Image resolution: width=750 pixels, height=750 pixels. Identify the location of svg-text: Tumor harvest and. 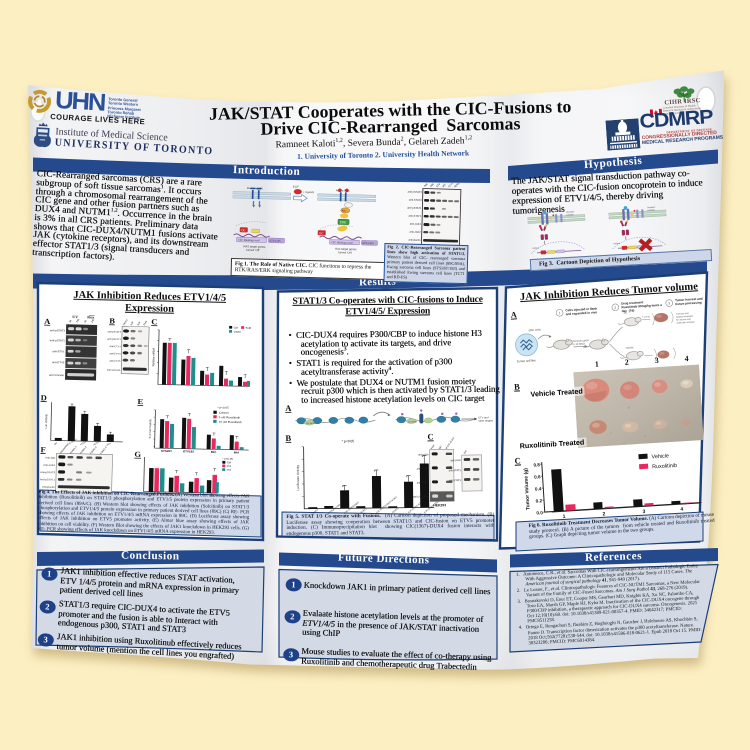
(689, 300).